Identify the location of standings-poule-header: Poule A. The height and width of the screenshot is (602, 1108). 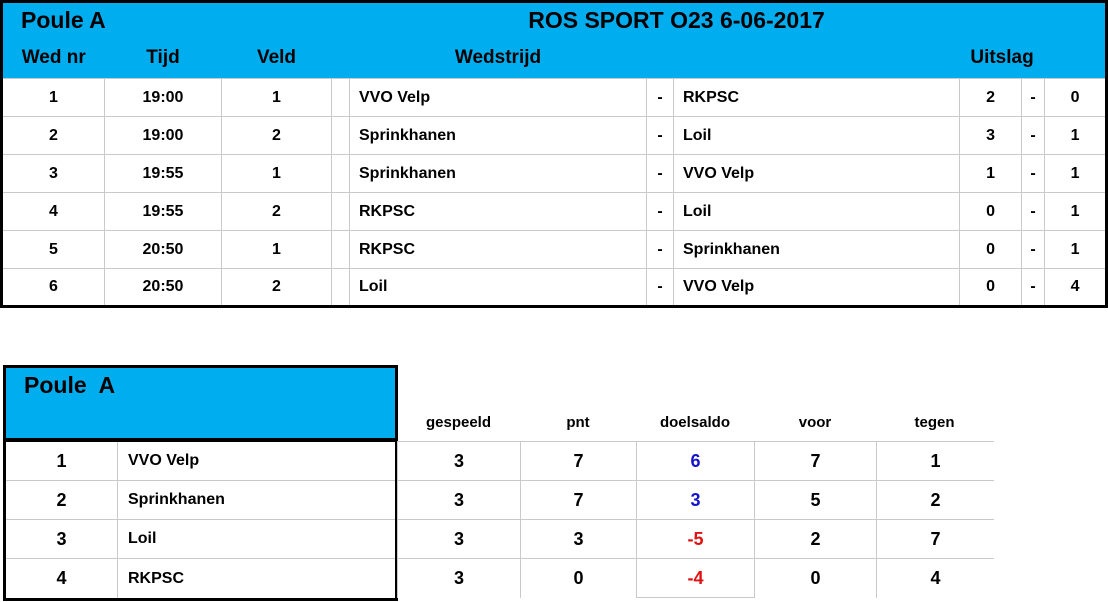
(200, 403).